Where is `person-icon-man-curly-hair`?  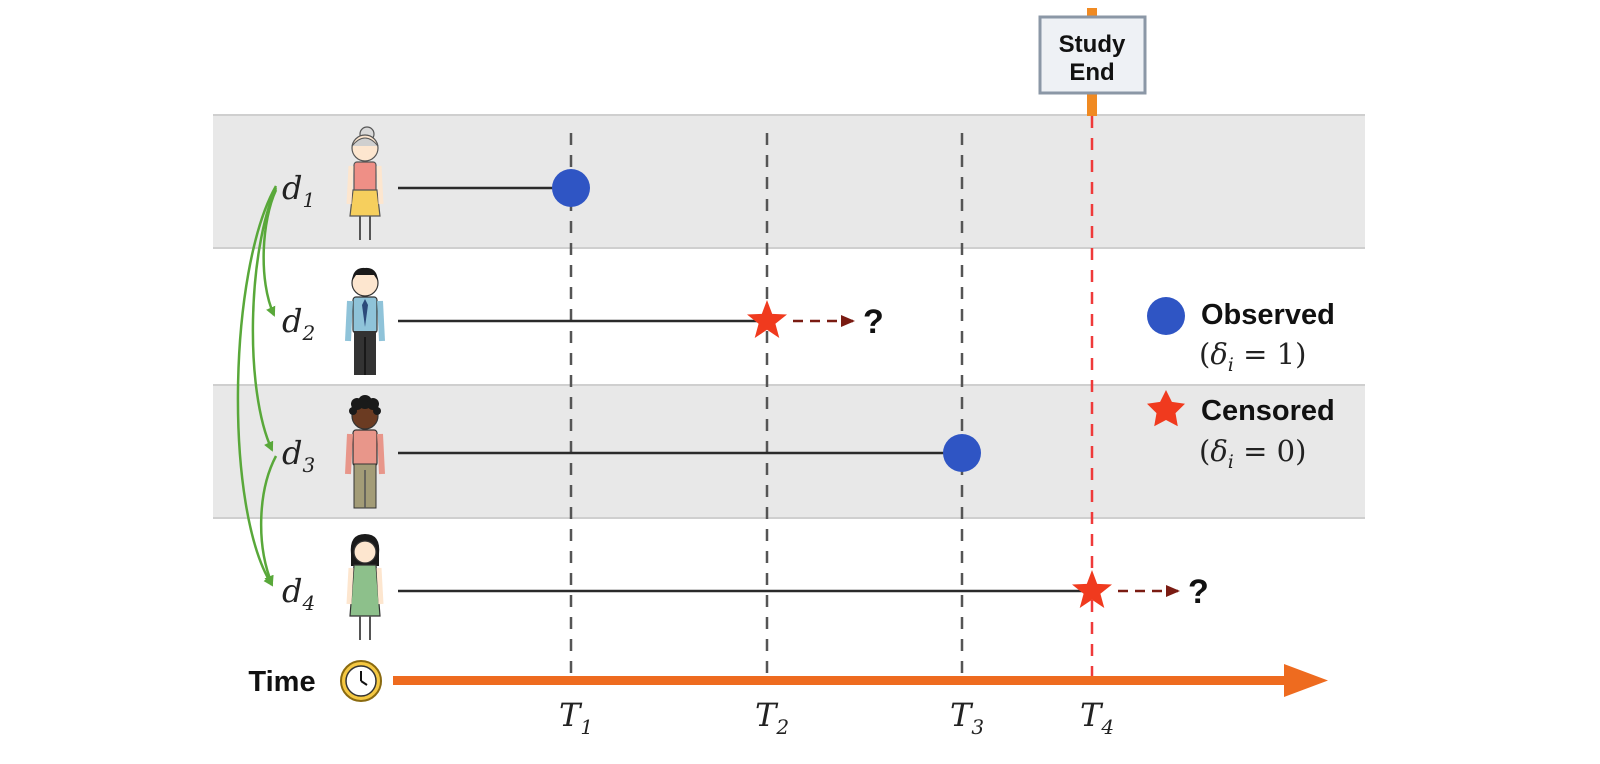 person-icon-man-curly-hair is located at coordinates (365, 452).